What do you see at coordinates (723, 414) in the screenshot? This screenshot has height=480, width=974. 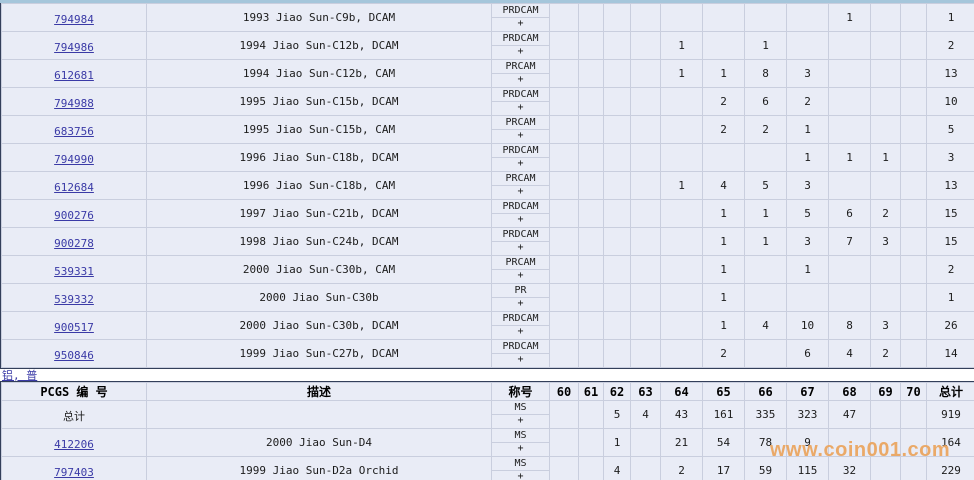 I see `grade-count-cell: 161` at bounding box center [723, 414].